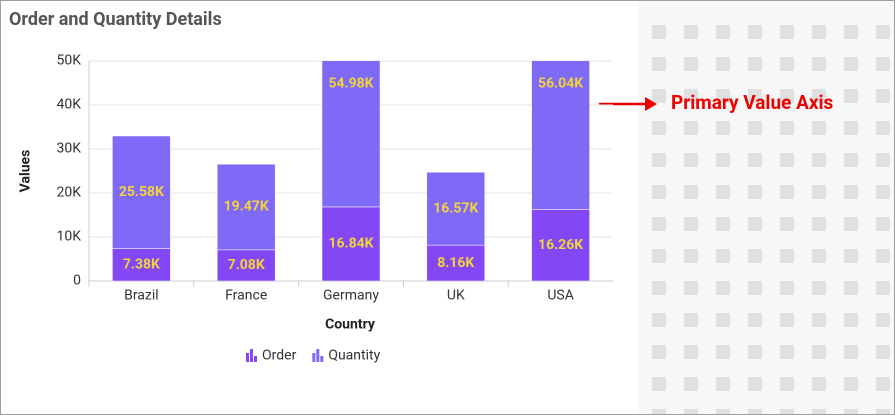 The width and height of the screenshot is (895, 415). I want to click on y-tick-label: 10K, so click(68, 237).